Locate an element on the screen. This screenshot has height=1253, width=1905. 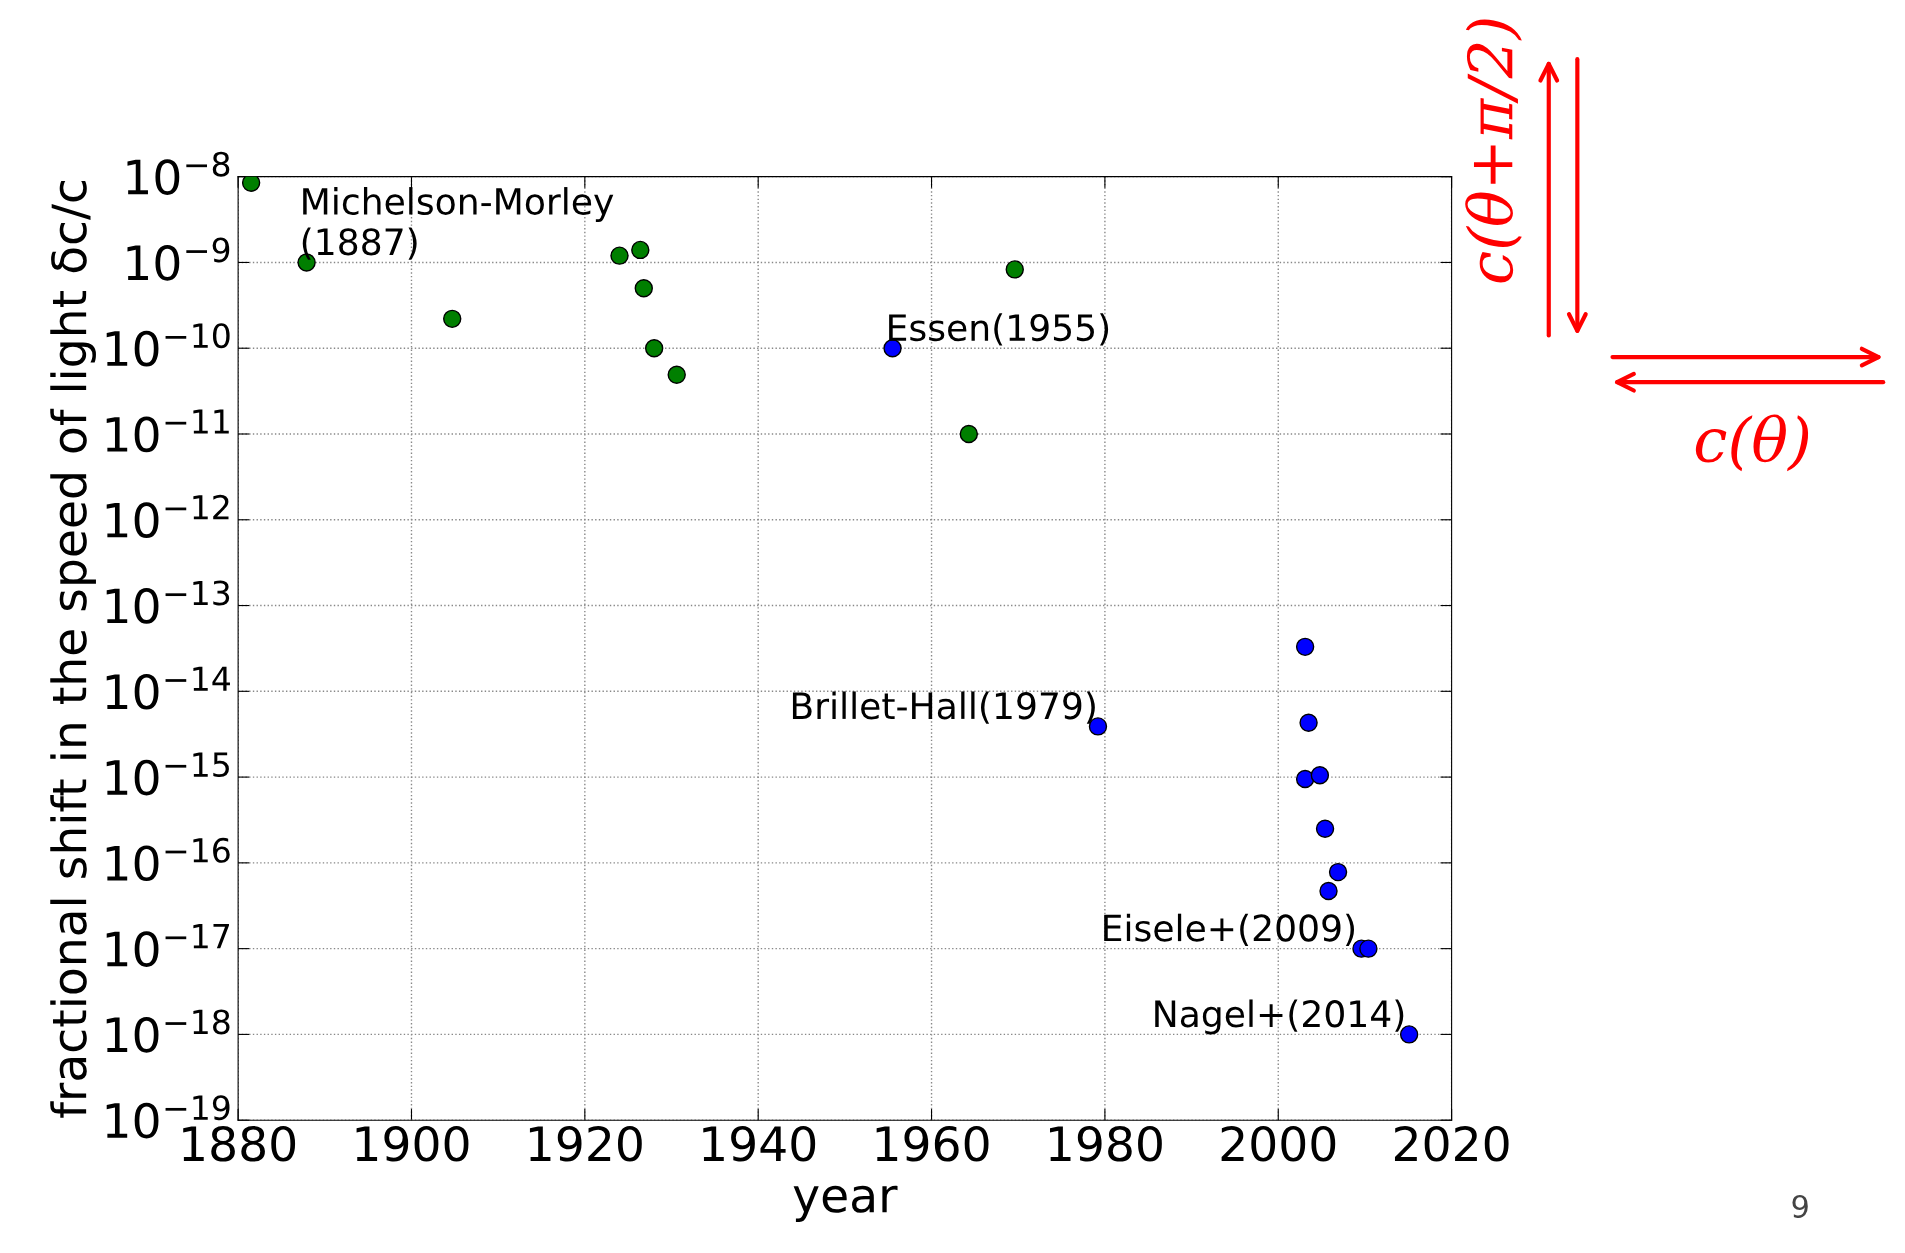
text: 9 is located at coordinates (1800, 1206).